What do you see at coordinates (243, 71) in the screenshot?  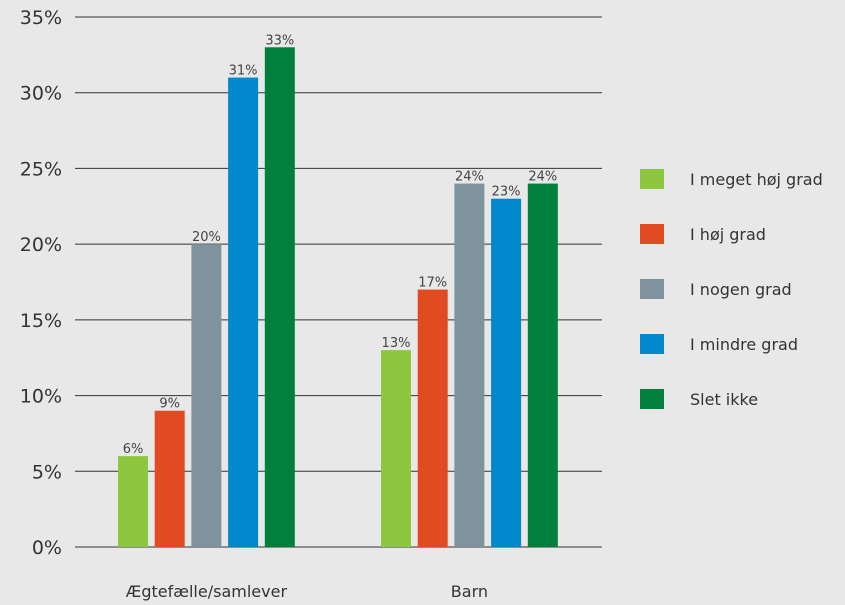 I see `data-label: 31%` at bounding box center [243, 71].